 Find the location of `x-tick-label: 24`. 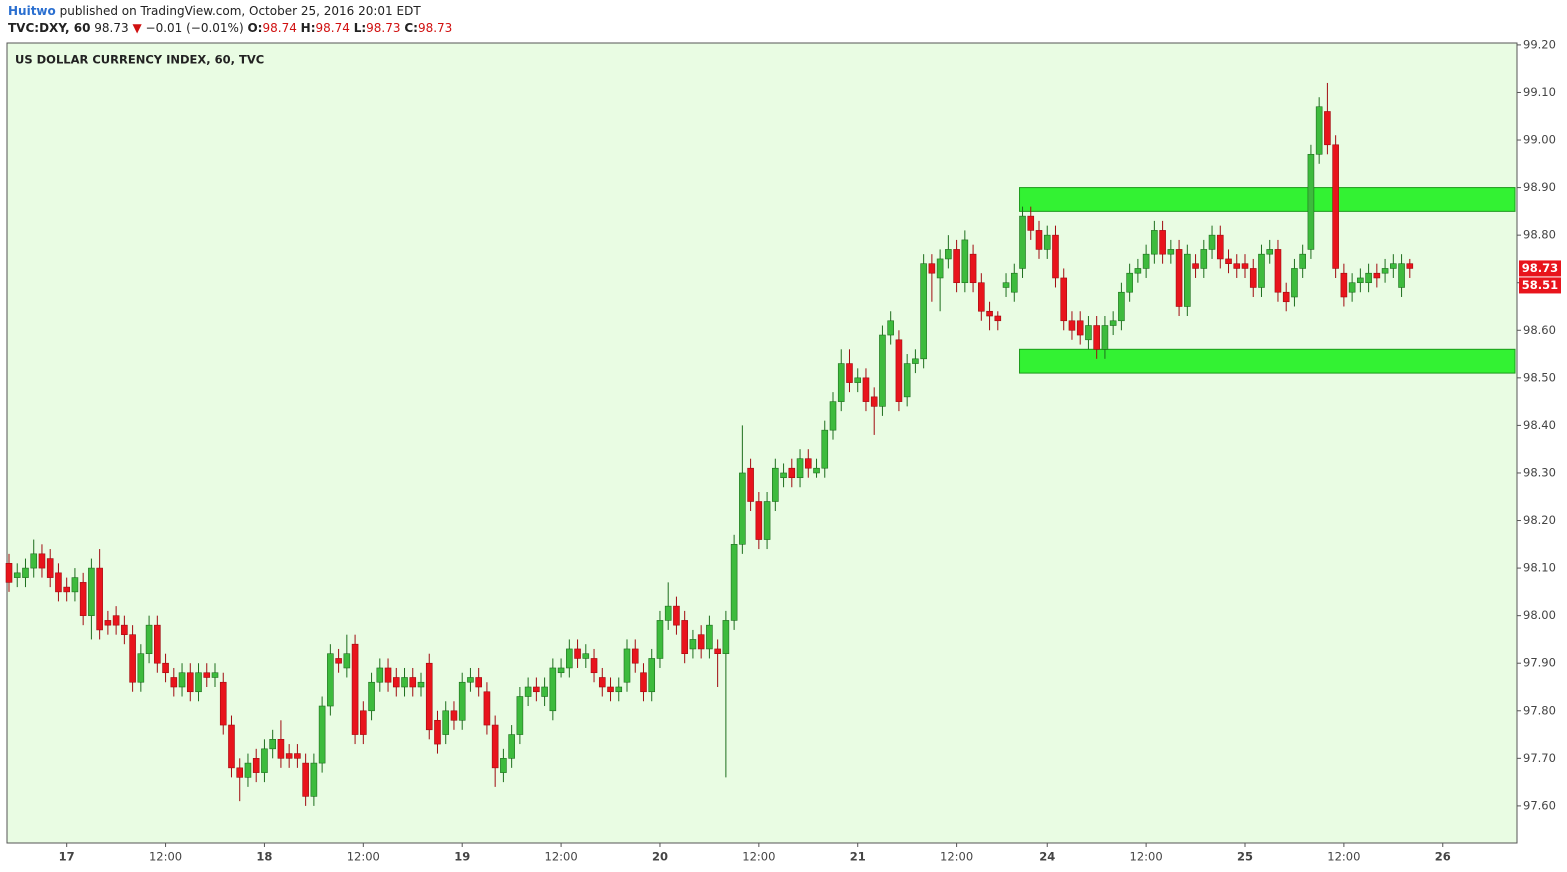

x-tick-label: 24 is located at coordinates (1047, 857).